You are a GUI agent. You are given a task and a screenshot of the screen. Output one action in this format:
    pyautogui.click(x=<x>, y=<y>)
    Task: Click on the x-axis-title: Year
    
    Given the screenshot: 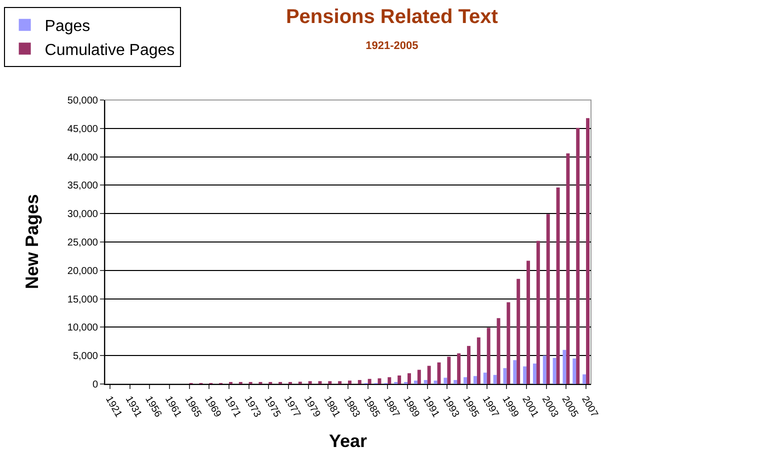 What is the action you would take?
    pyautogui.click(x=348, y=441)
    